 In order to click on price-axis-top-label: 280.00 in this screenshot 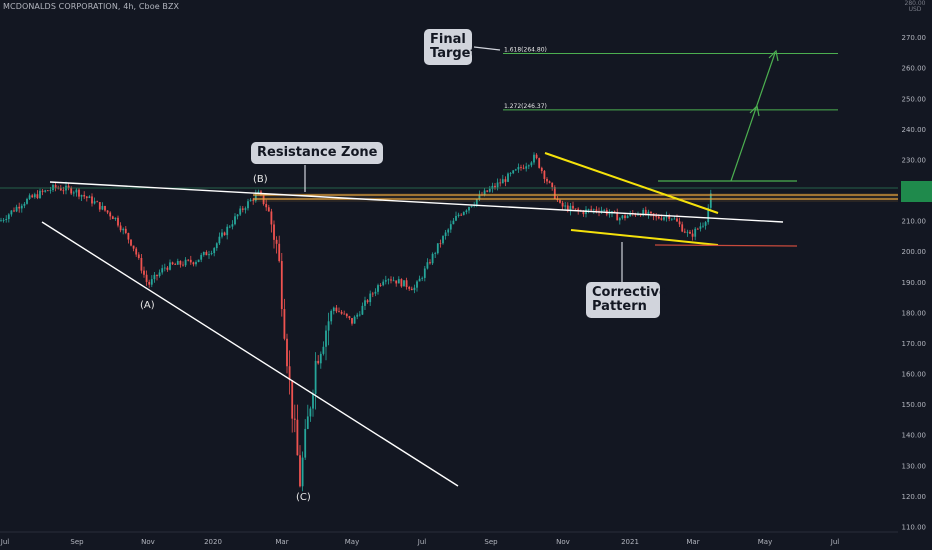, I will do `click(915, 3)`.